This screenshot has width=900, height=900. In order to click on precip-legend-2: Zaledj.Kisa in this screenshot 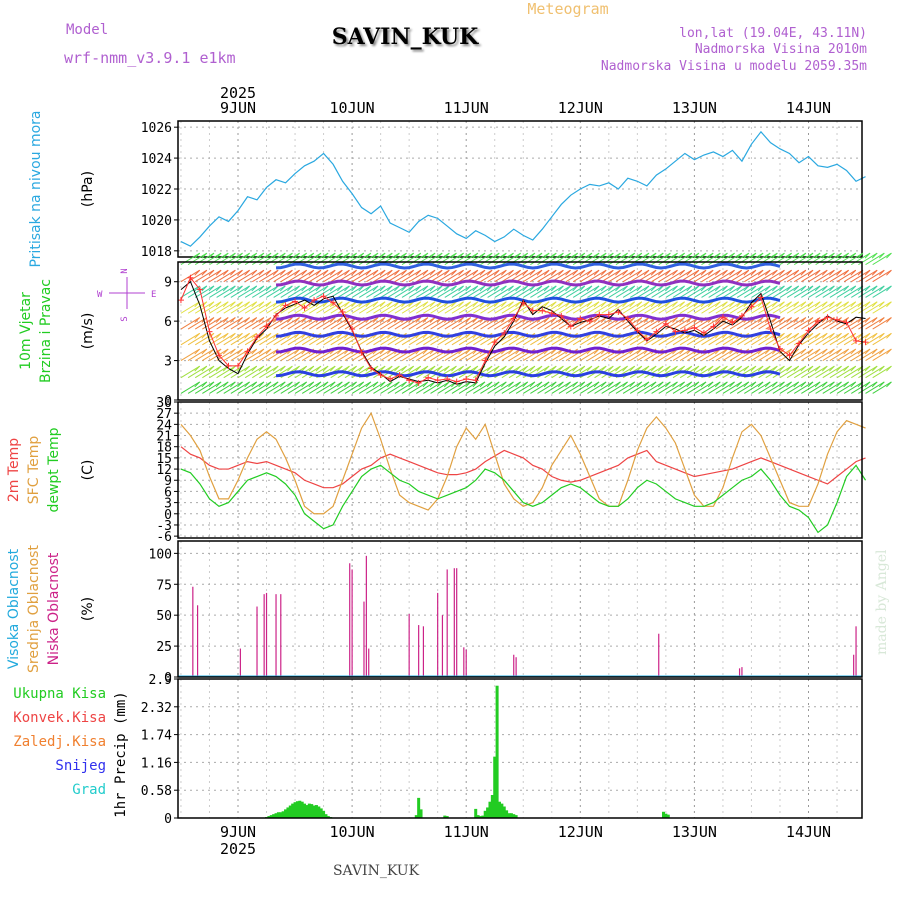, I will do `click(59, 742)`.